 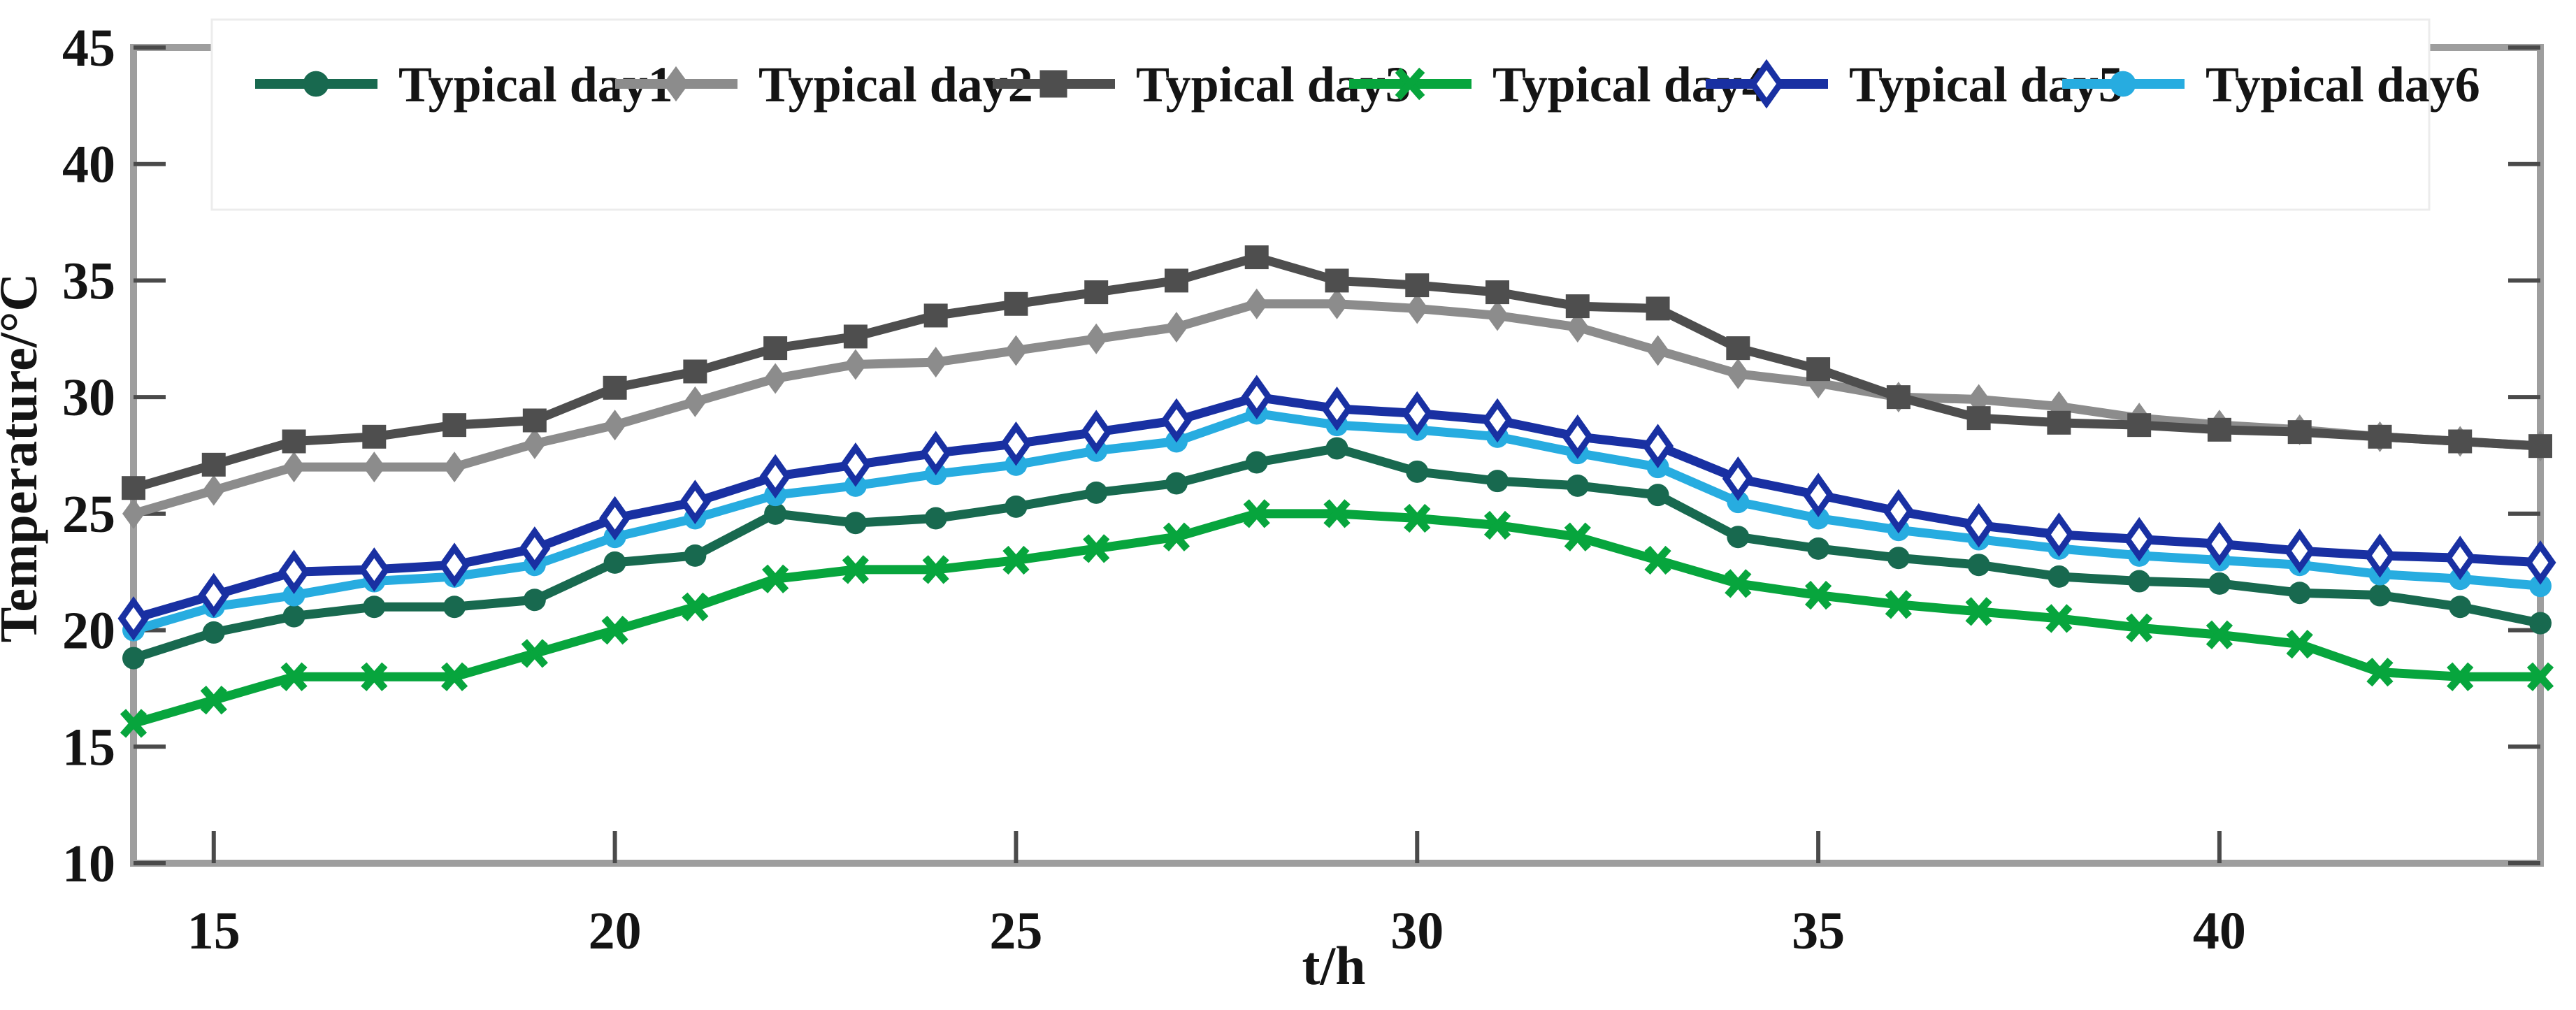 I want to click on legend-label: Typical day6, so click(x=2343, y=85).